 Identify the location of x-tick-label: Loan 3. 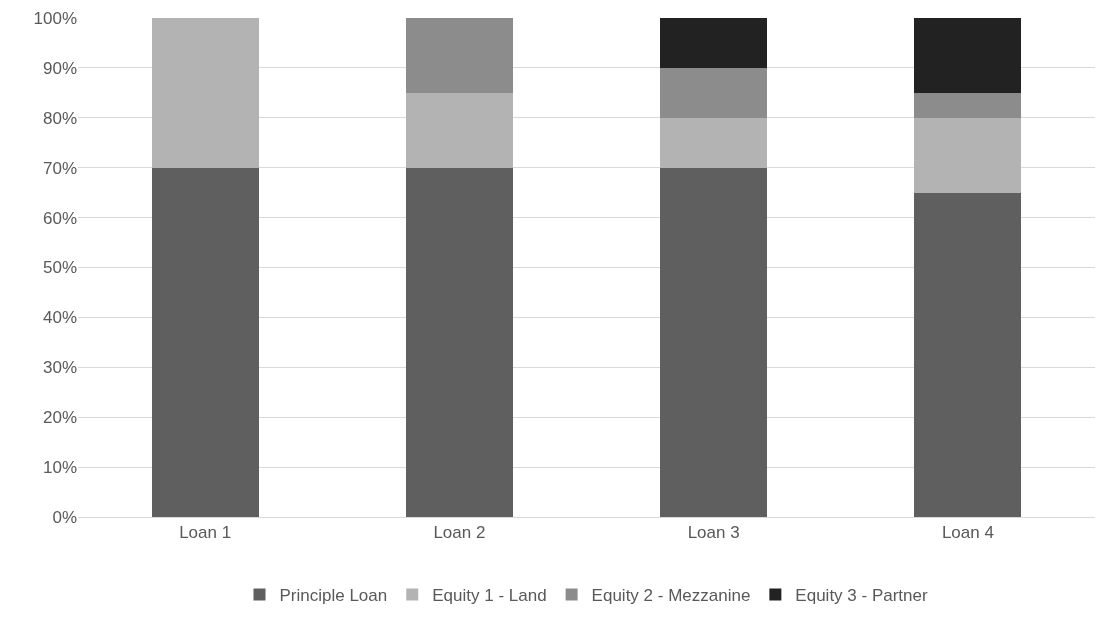
(713, 533).